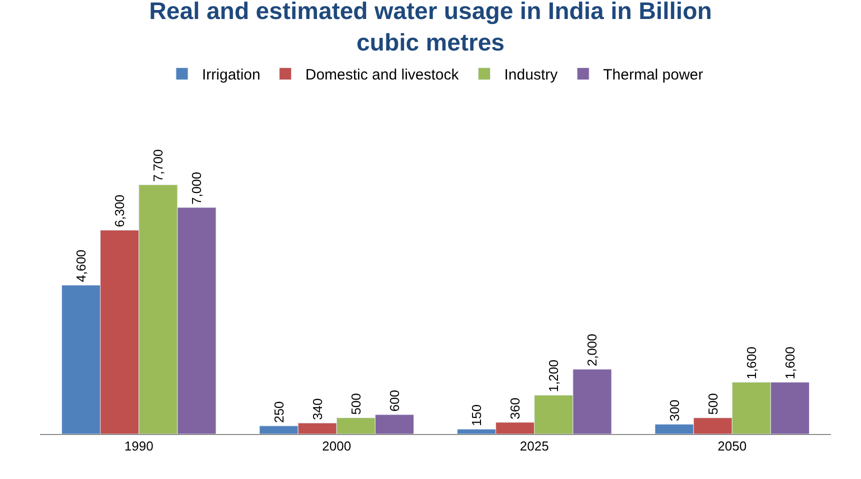  Describe the element at coordinates (120, 211) in the screenshot. I see `data-label: 6,300` at that location.